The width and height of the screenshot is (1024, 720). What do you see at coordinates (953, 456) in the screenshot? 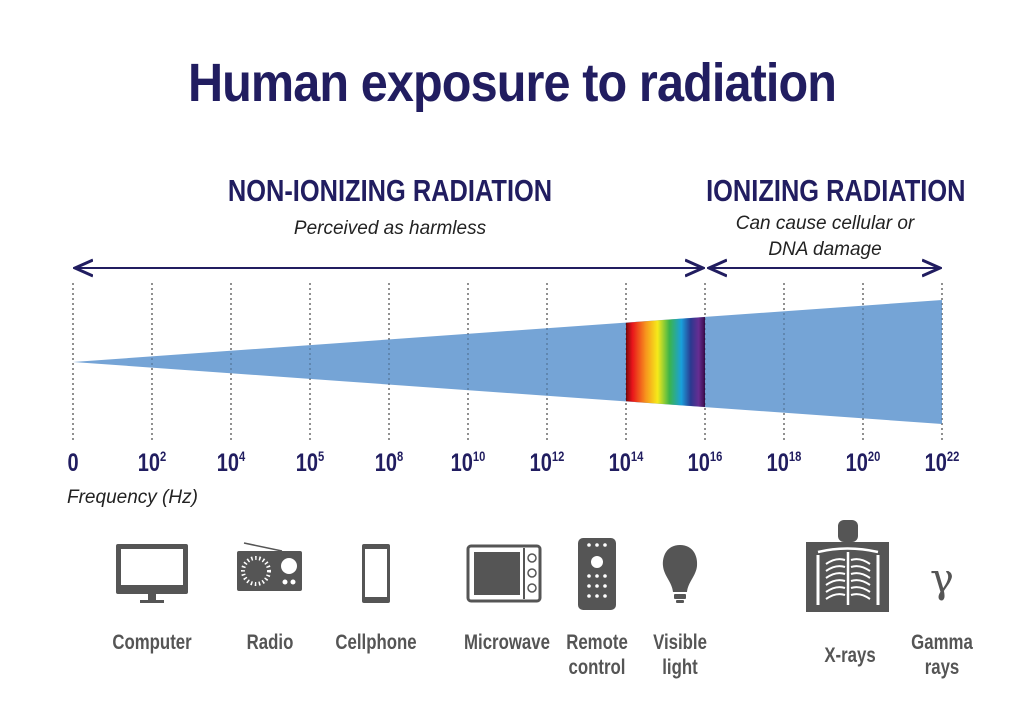
I see `tick-exponent: 22` at bounding box center [953, 456].